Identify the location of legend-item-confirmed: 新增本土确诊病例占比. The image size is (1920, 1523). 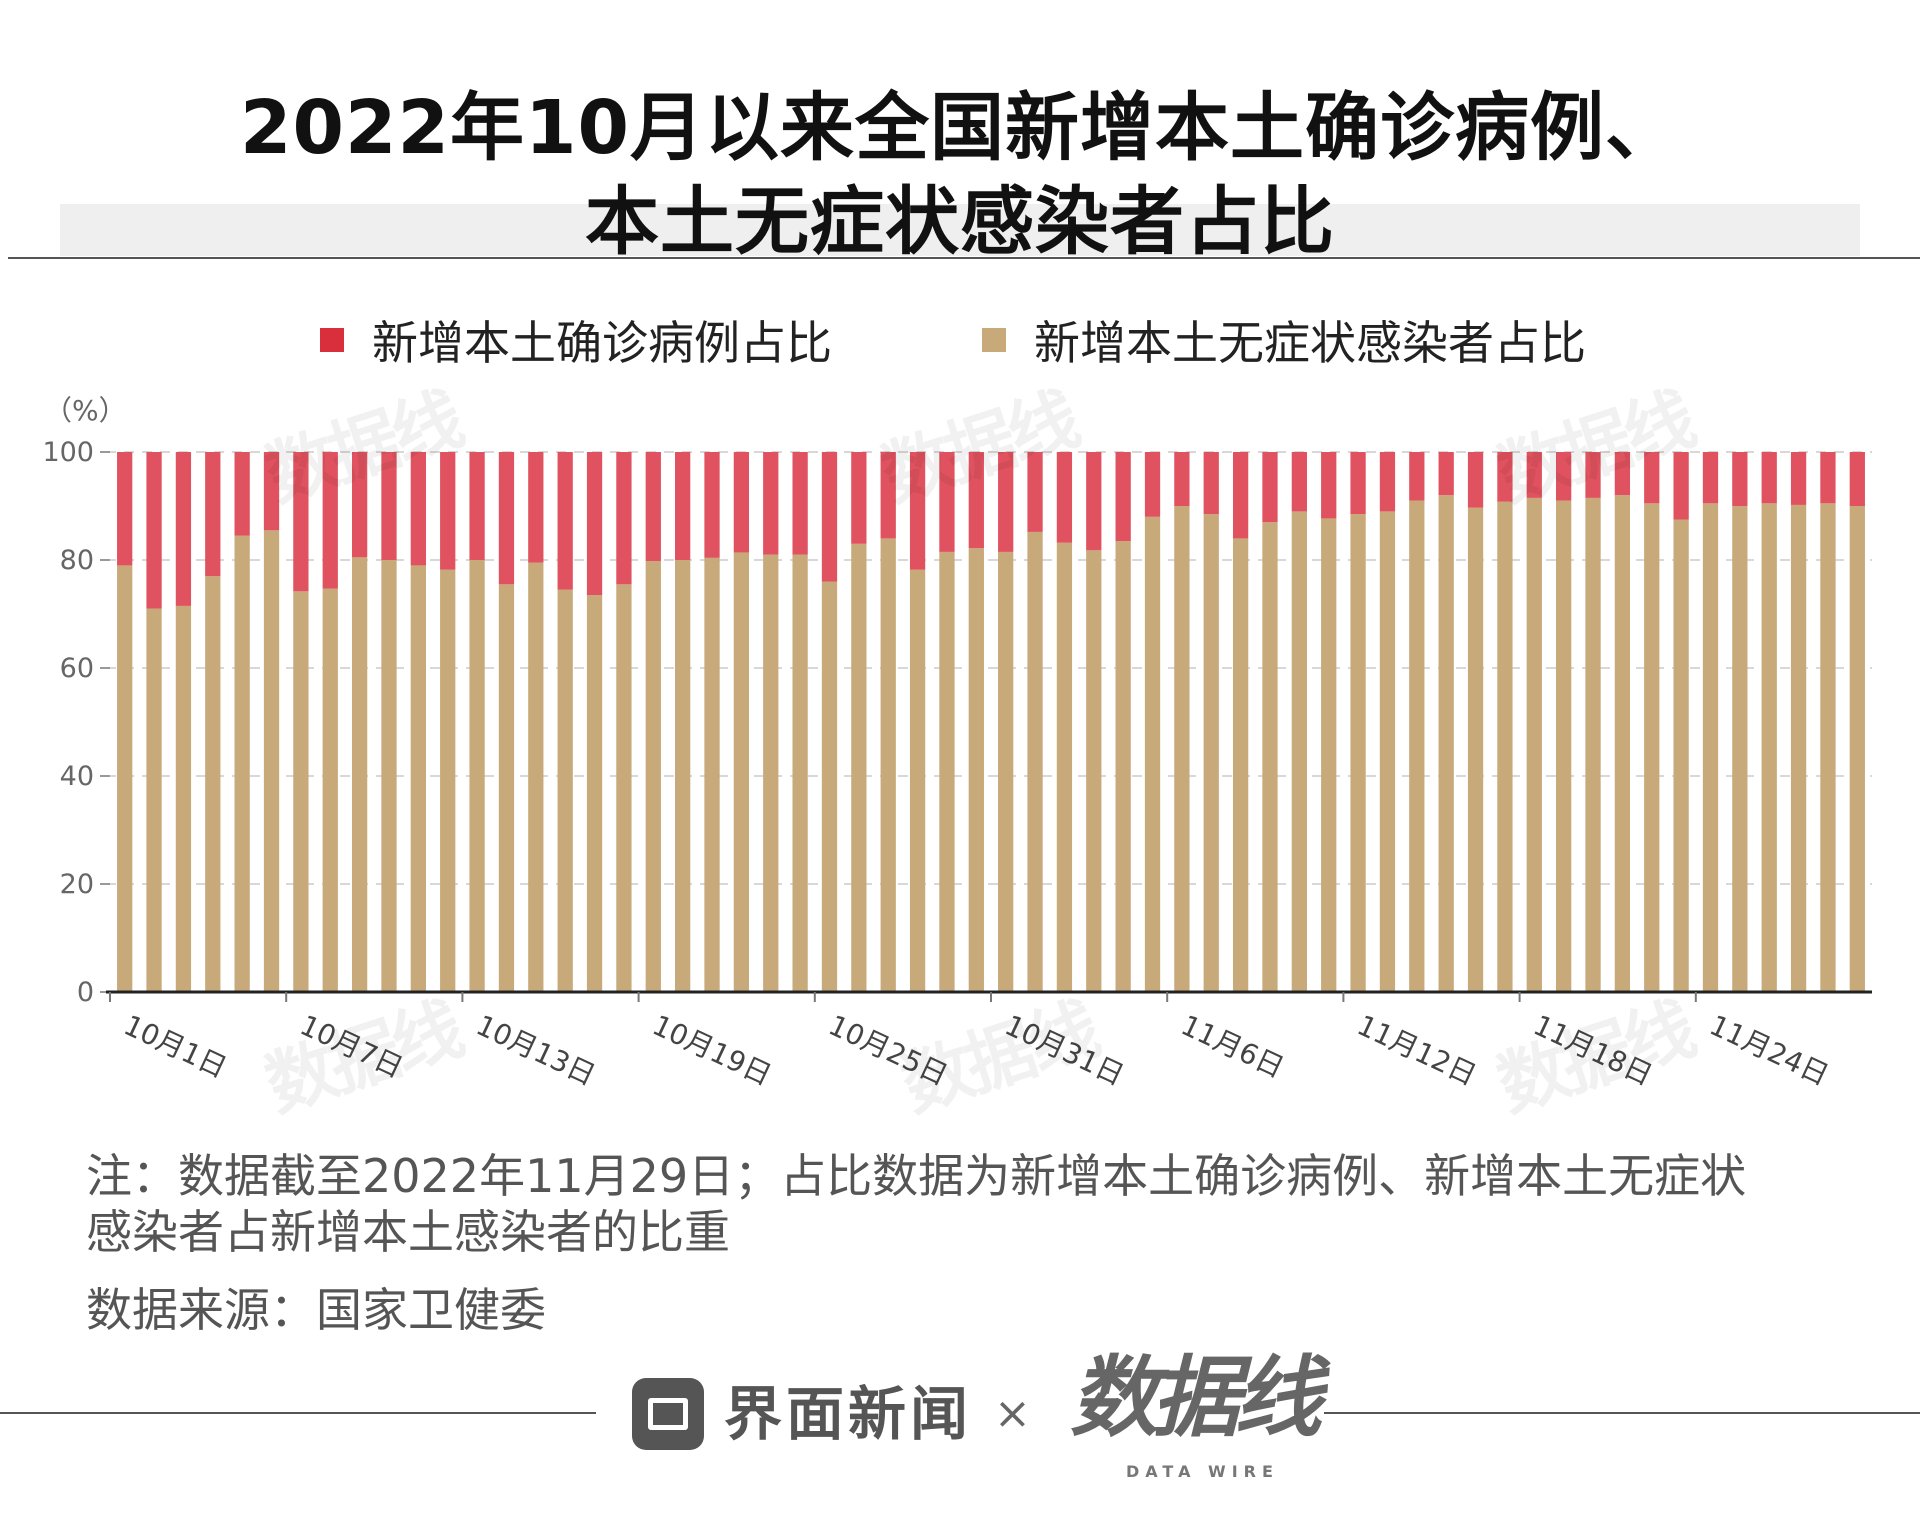
(576, 340).